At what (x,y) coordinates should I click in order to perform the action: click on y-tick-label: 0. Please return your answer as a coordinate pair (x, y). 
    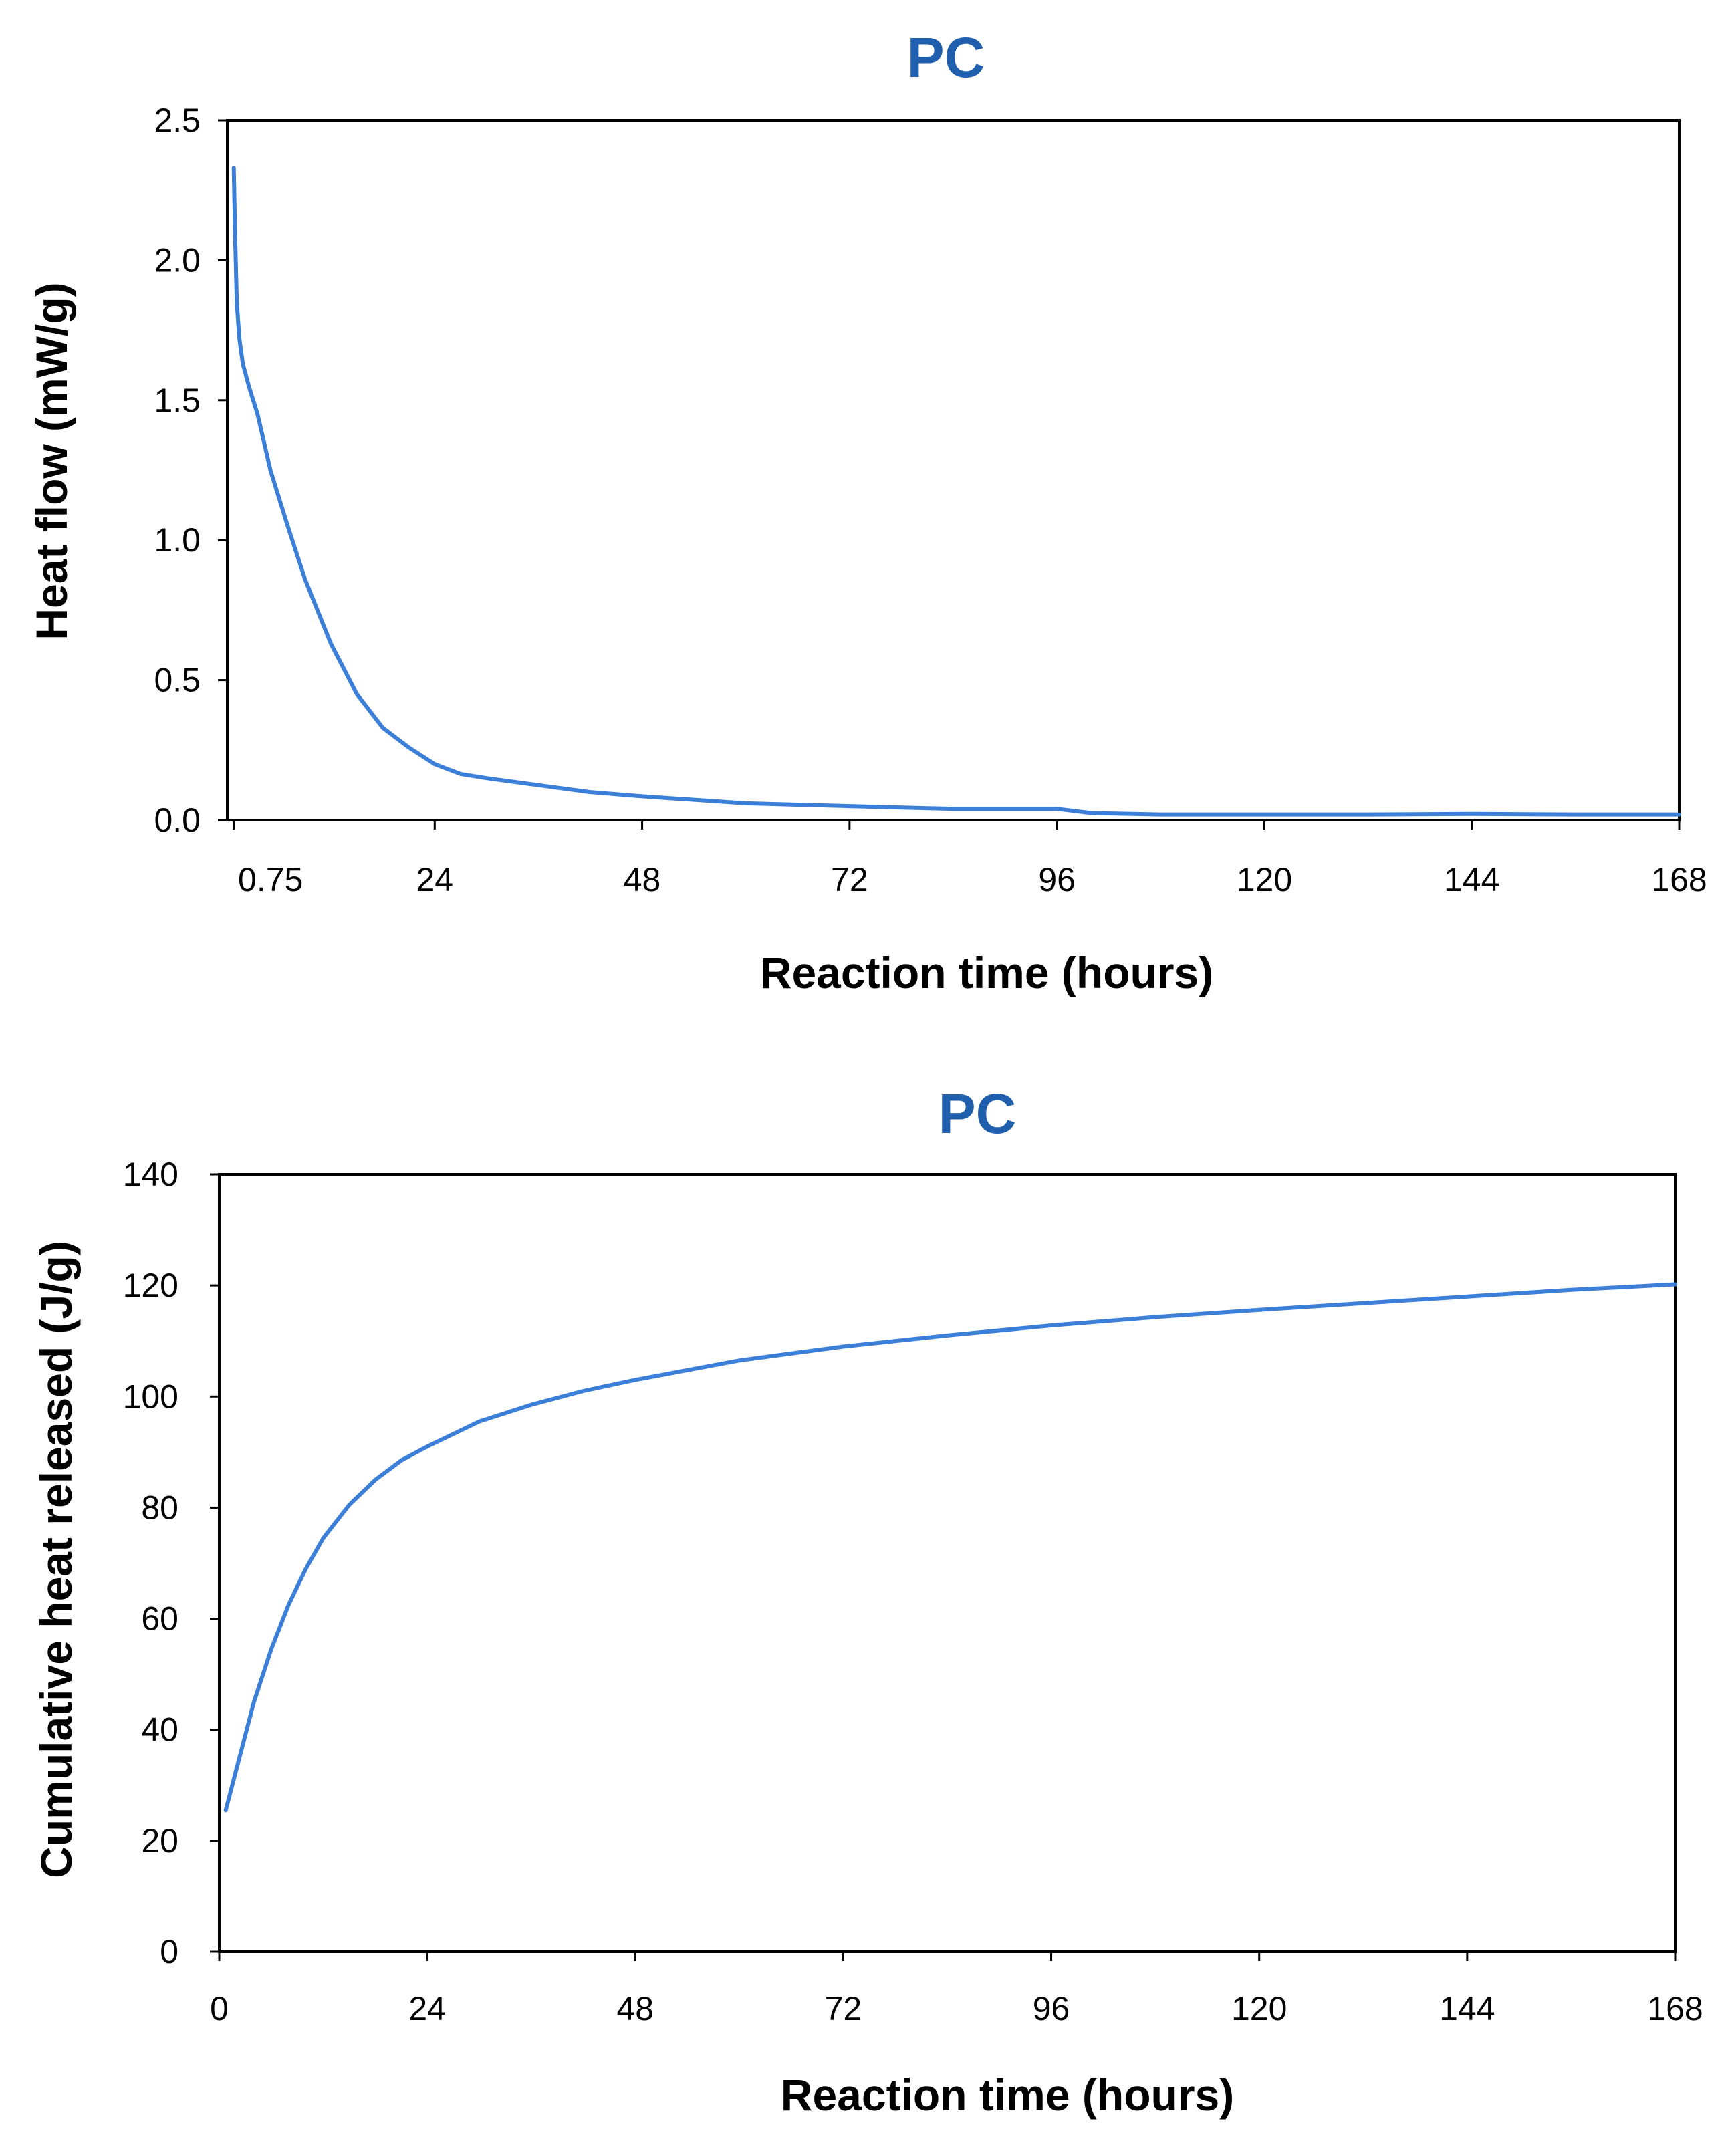
    Looking at the image, I should click on (169, 1952).